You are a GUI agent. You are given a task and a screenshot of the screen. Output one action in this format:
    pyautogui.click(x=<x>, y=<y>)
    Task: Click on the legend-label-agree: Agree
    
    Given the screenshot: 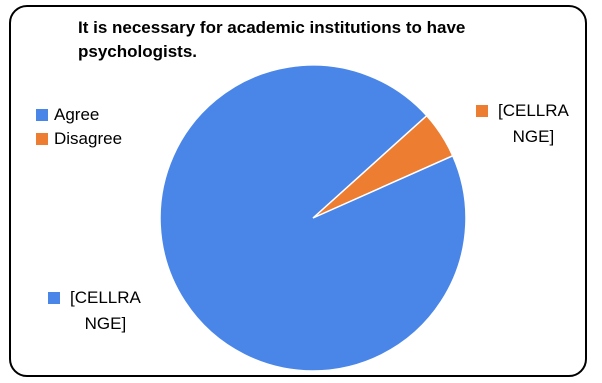 What is the action you would take?
    pyautogui.click(x=77, y=114)
    